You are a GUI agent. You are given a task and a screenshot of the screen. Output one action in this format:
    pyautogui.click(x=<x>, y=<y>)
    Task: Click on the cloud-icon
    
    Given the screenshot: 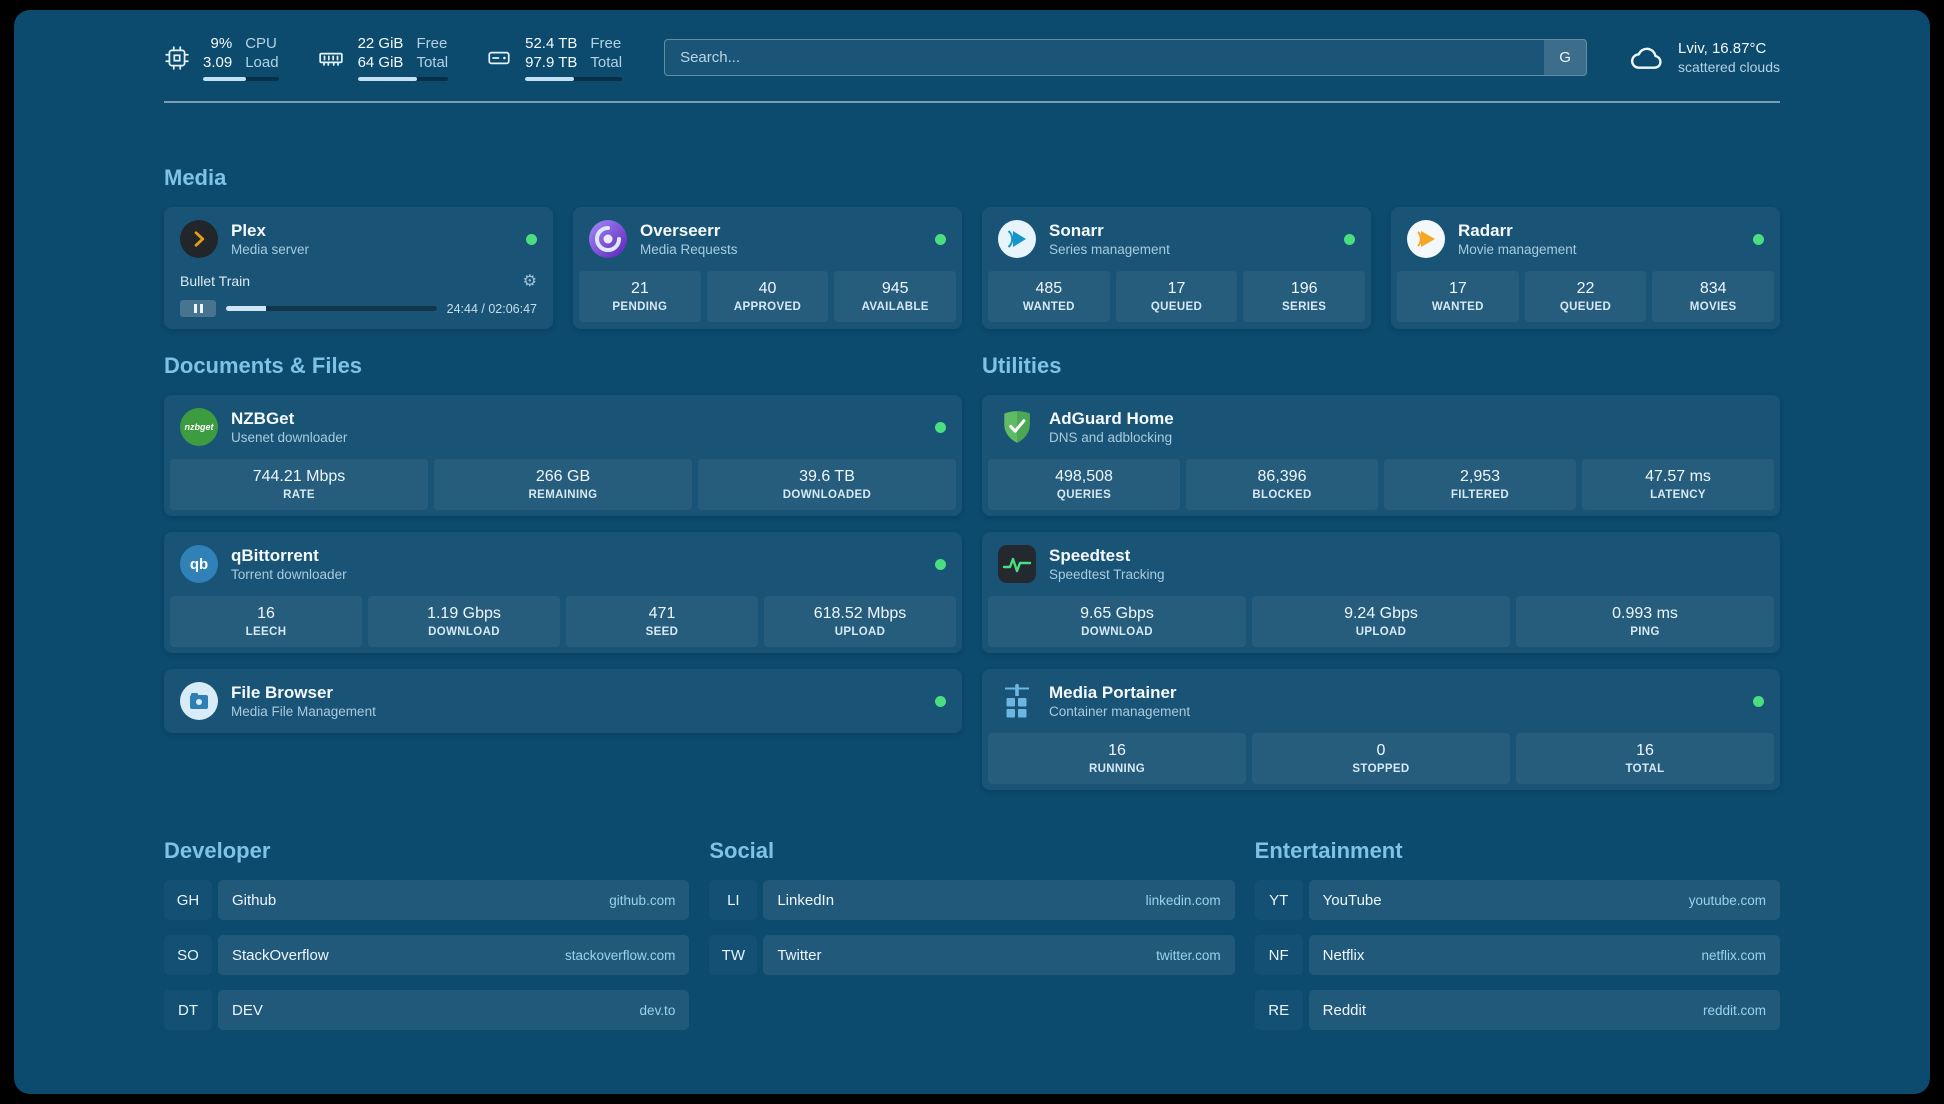 What is the action you would take?
    pyautogui.click(x=1647, y=58)
    